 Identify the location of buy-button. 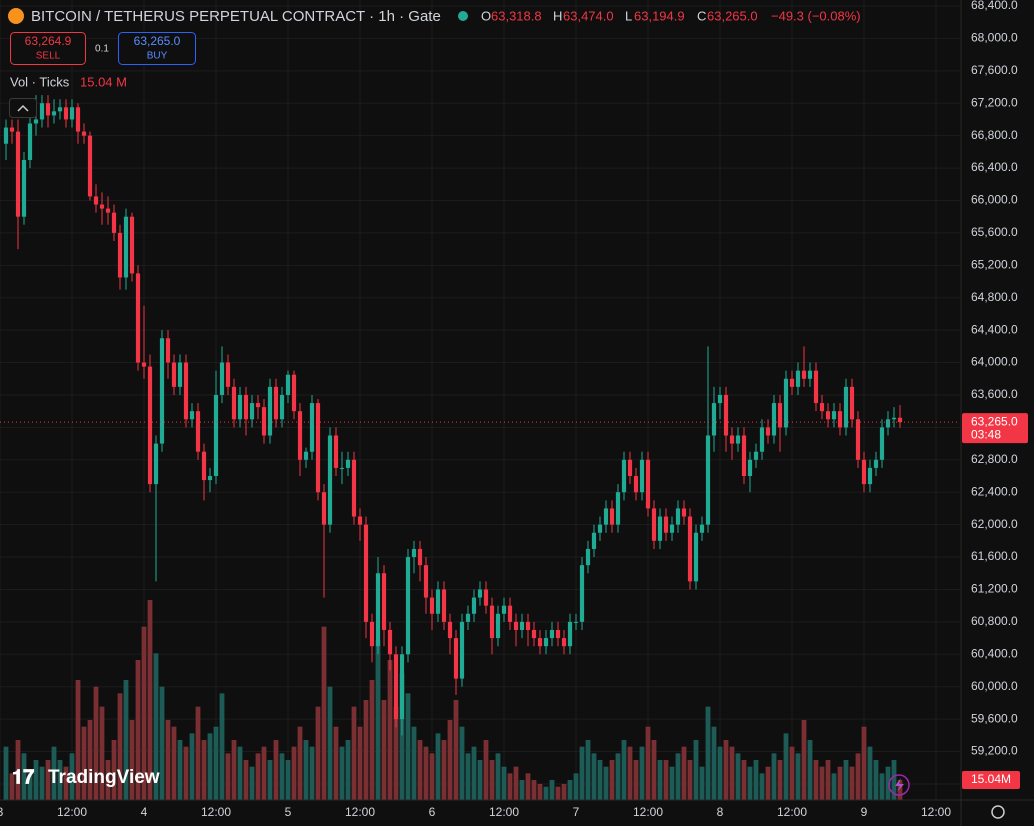
(157, 48).